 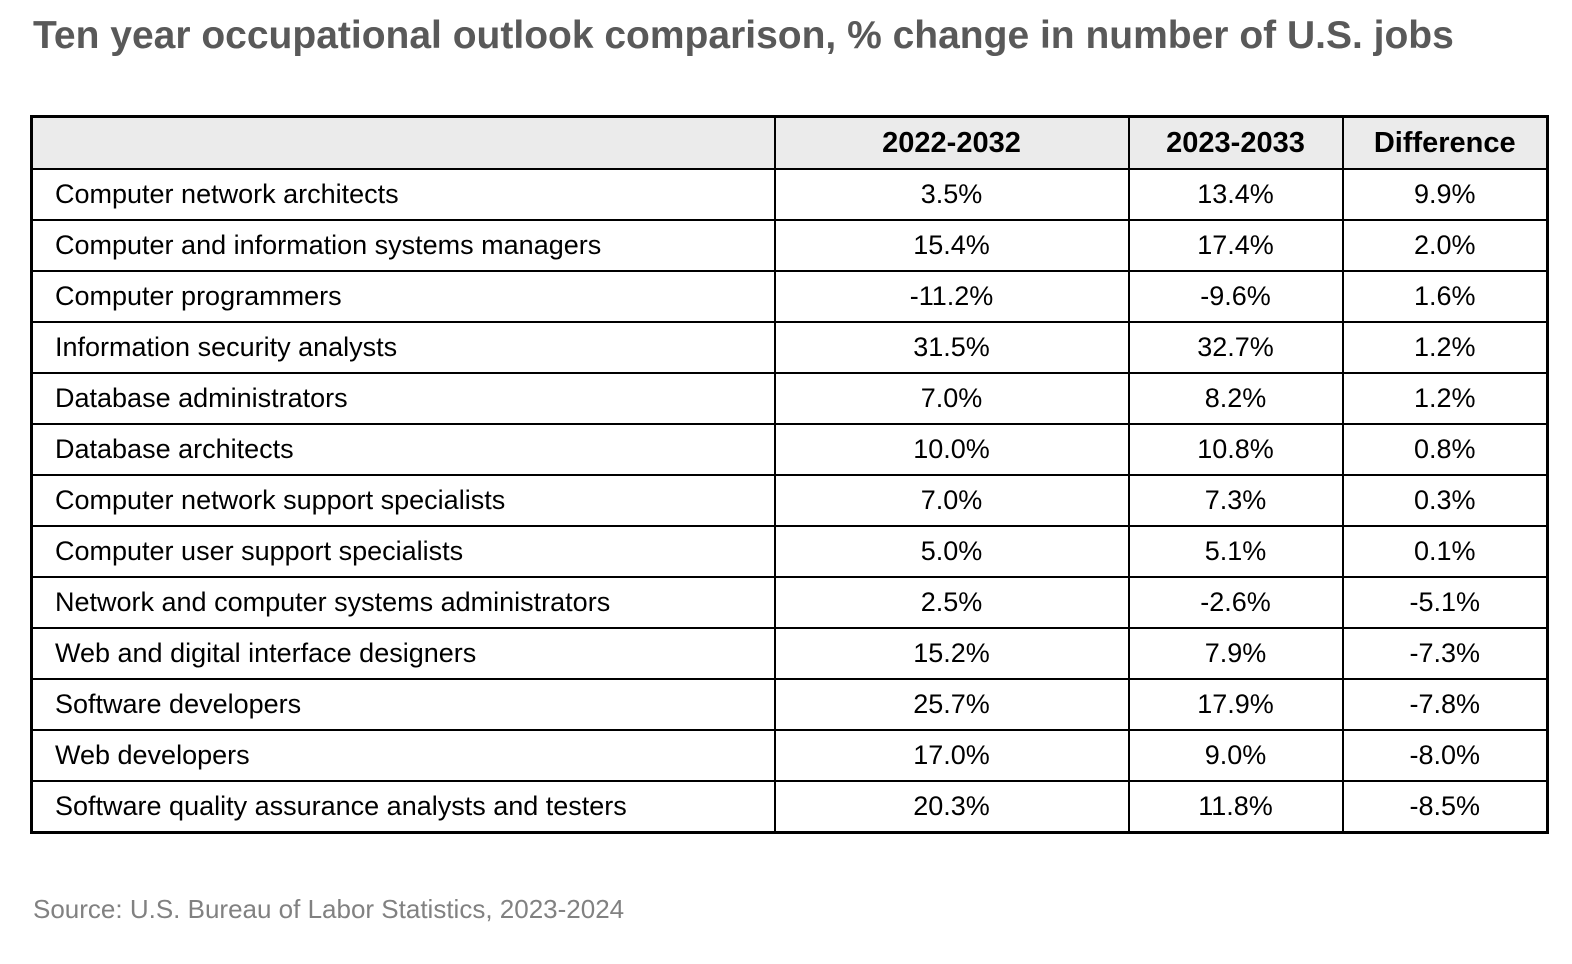 What do you see at coordinates (1235, 296) in the screenshot?
I see `value-2023-2033-cell: -9.6%` at bounding box center [1235, 296].